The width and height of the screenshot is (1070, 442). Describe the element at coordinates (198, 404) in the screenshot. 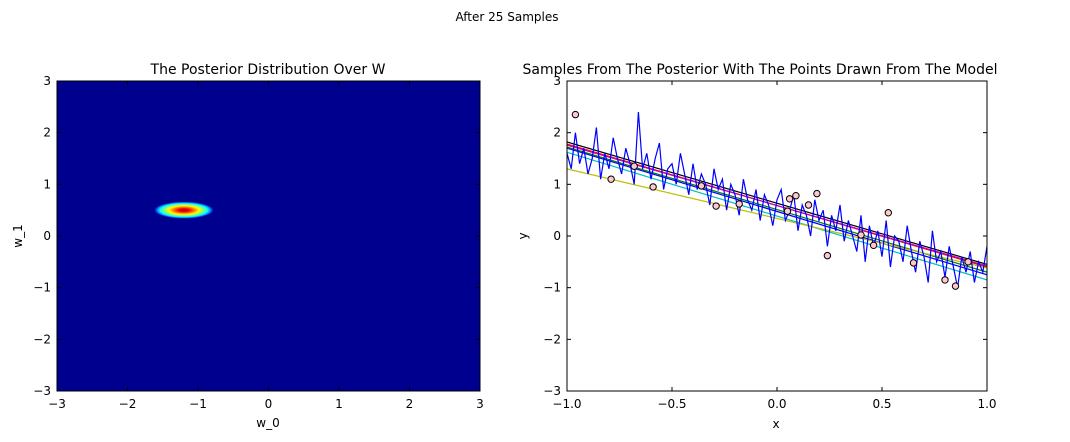

I see `heatmap-x-tick-label: −1` at that location.